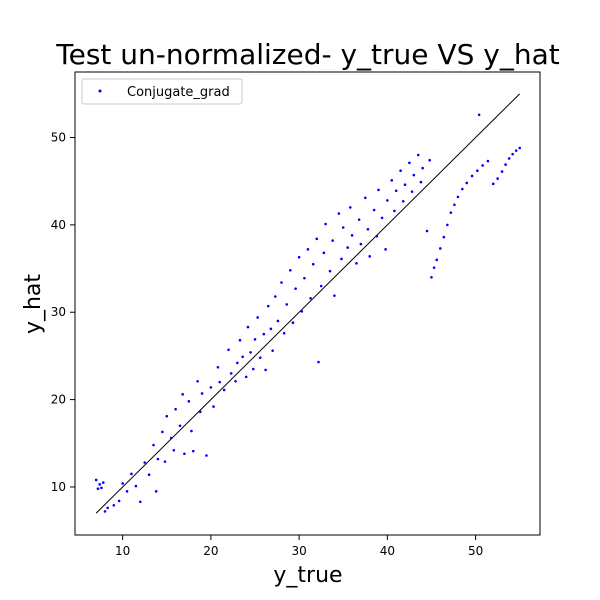 The width and height of the screenshot is (600, 600). What do you see at coordinates (58, 312) in the screenshot?
I see `y-tick-label: 30` at bounding box center [58, 312].